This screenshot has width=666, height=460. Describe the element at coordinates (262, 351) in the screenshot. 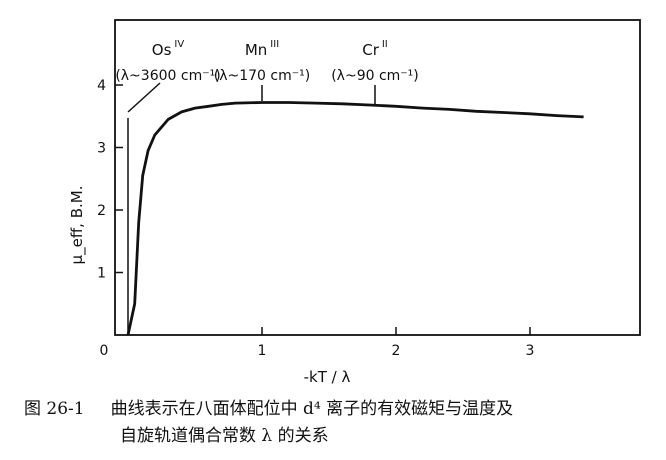

I see `x-tick-label: 1` at that location.